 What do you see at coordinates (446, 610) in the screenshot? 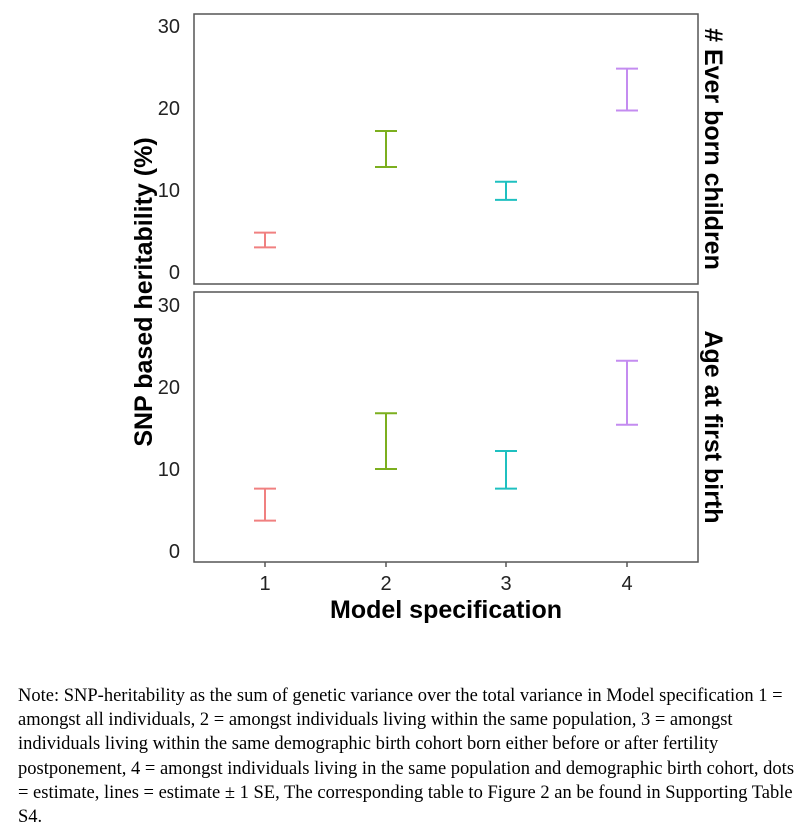
I see `x-axis-title: Model specification` at bounding box center [446, 610].